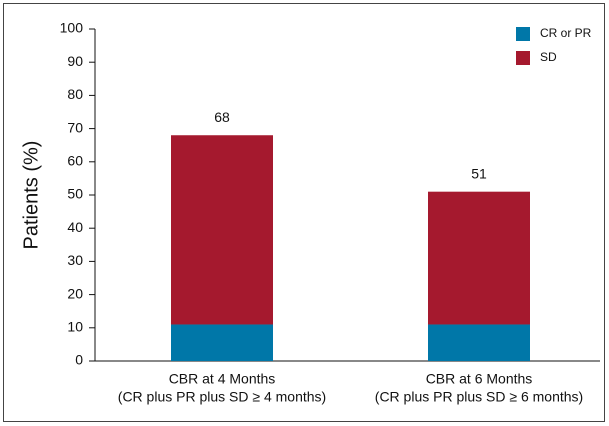 Image resolution: width=609 pixels, height=426 pixels. What do you see at coordinates (75, 61) in the screenshot?
I see `y-tick-label: 90` at bounding box center [75, 61].